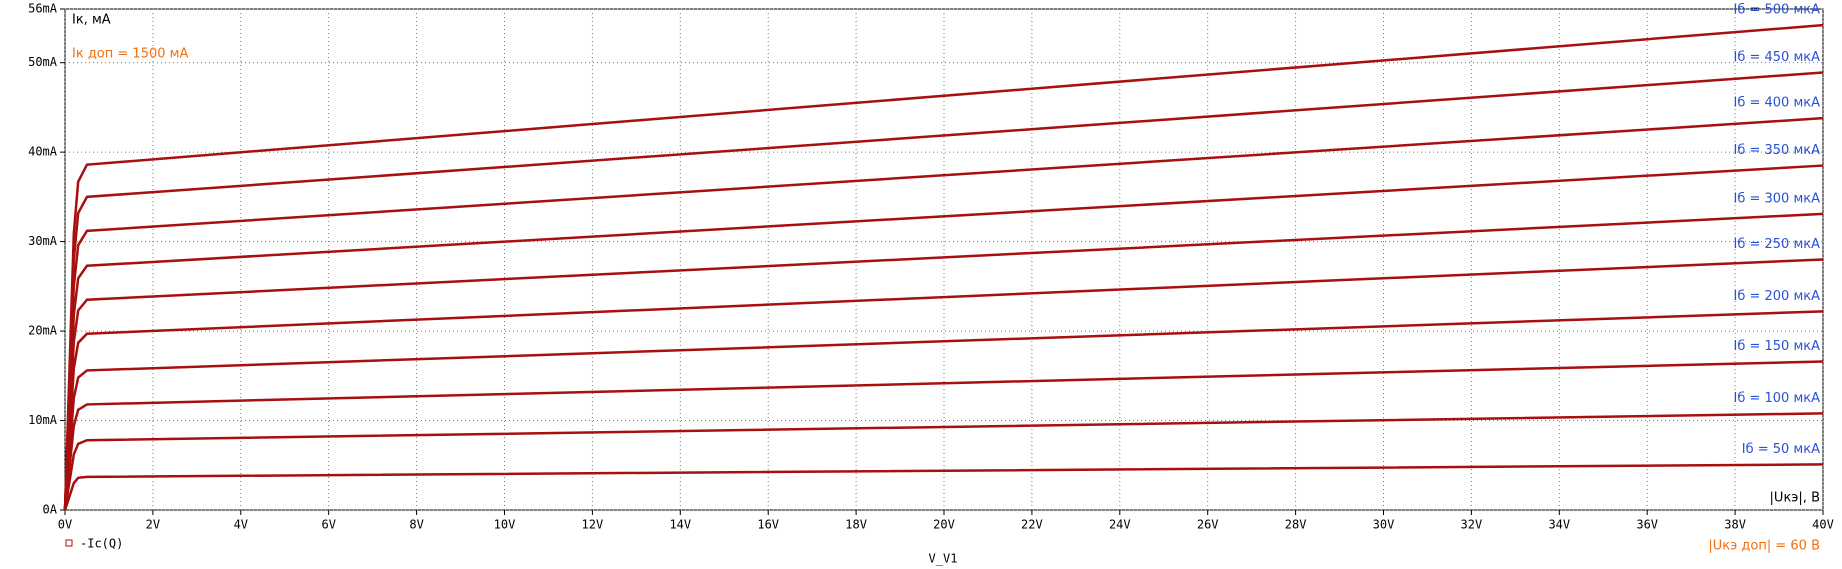 This screenshot has width=1842, height=569. I want to click on x-tick-label: 24V, so click(1120, 525).